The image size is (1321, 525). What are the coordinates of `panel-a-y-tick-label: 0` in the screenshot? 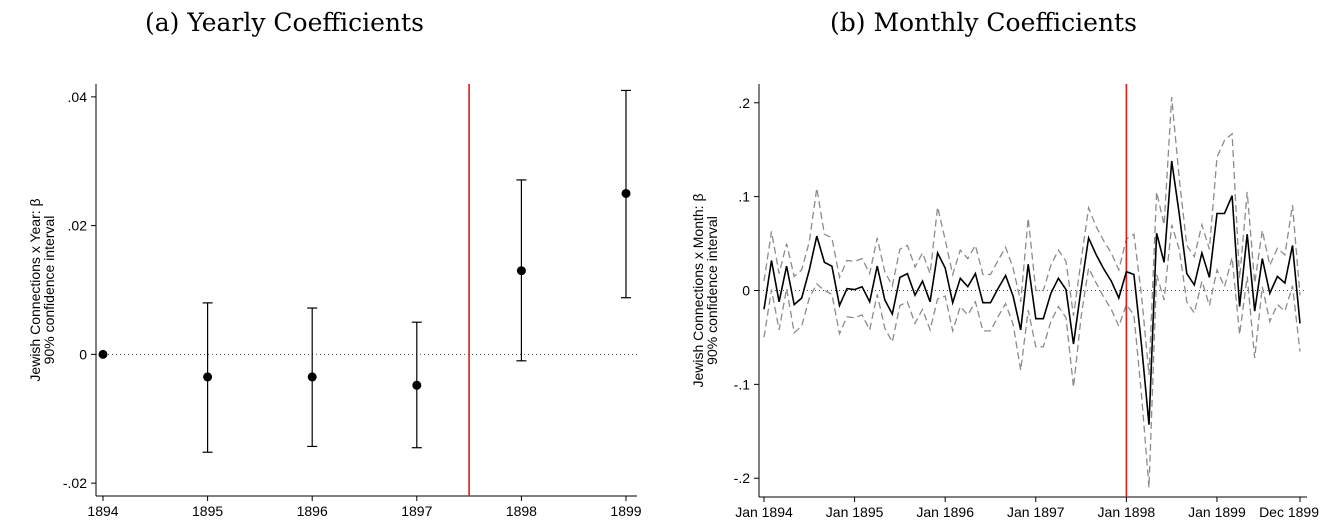 It's located at (83, 354).